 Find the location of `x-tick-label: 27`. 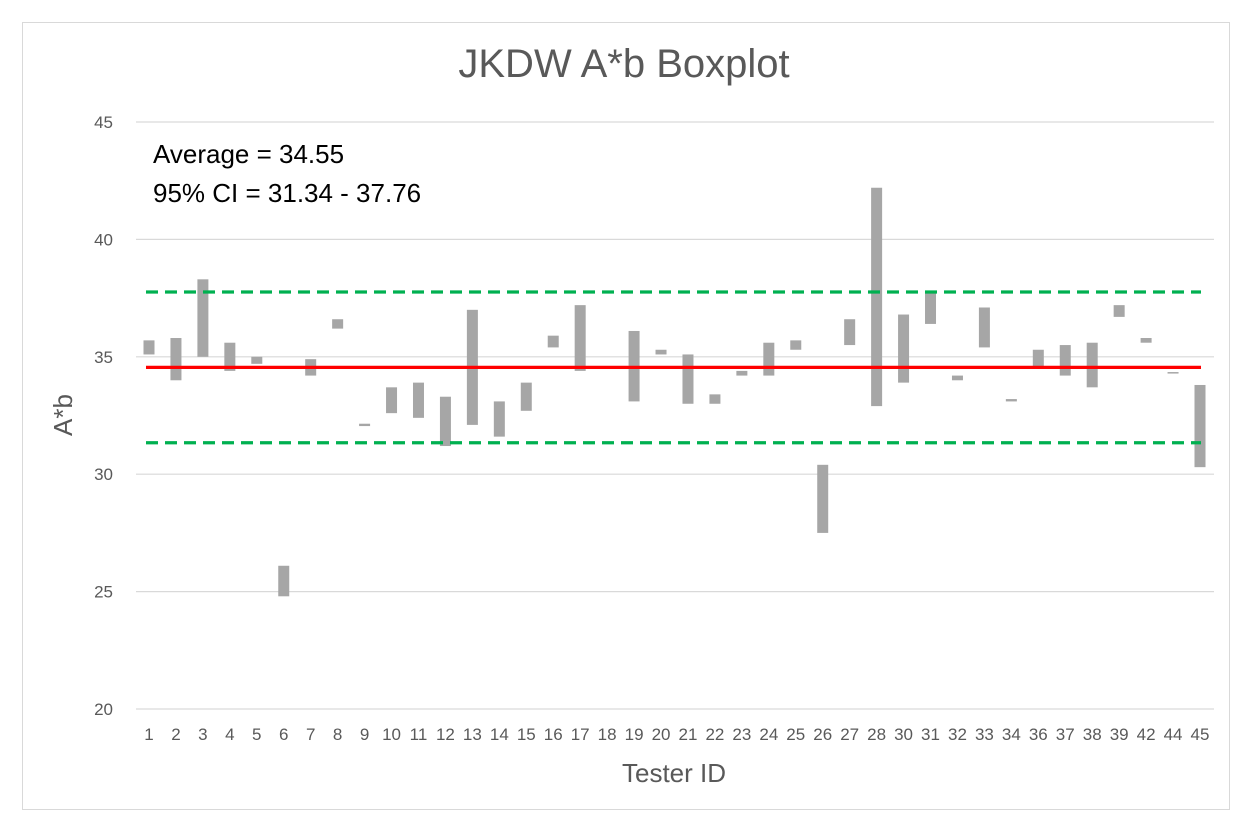

x-tick-label: 27 is located at coordinates (849, 734).